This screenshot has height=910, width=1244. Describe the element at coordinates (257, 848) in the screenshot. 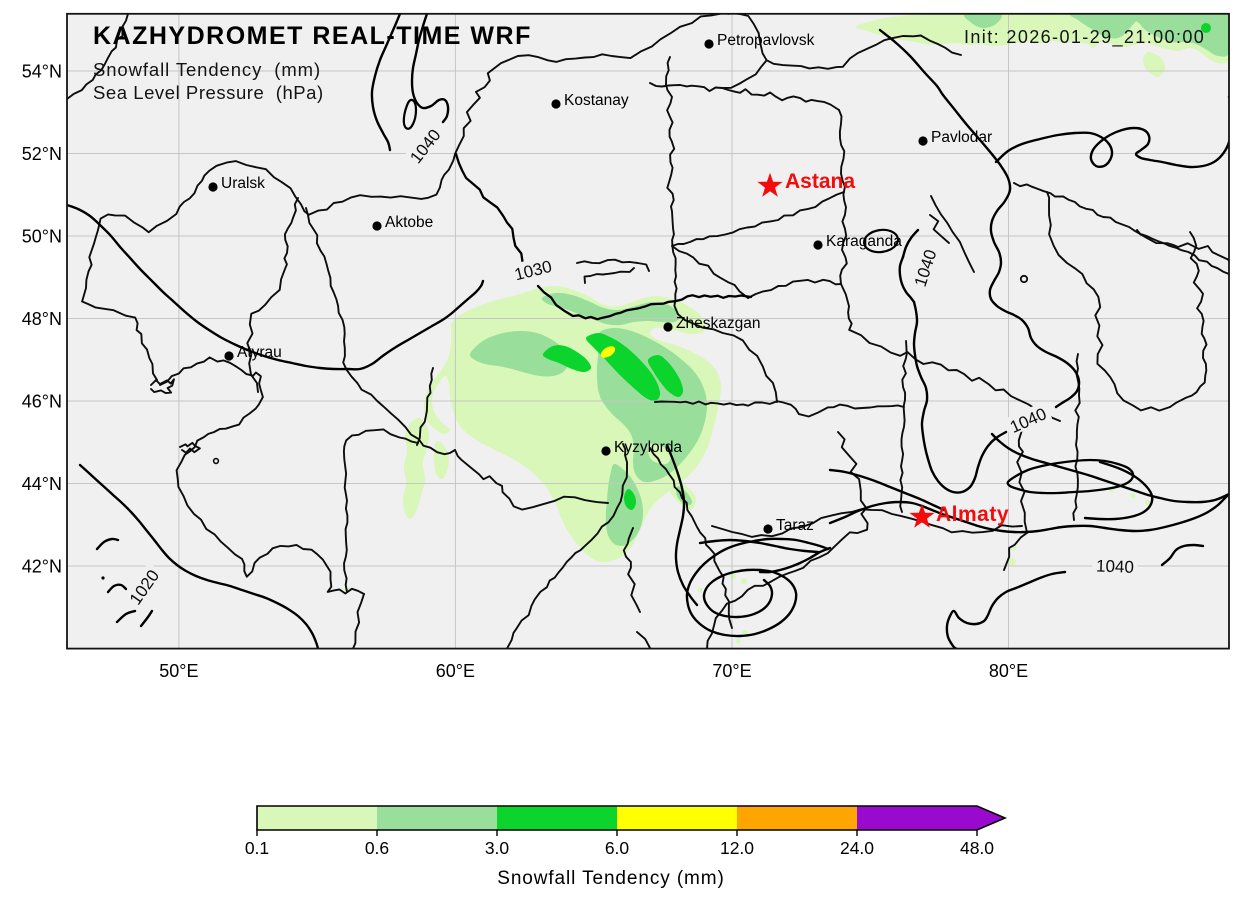

I see `svg-text: 0.1` at that location.